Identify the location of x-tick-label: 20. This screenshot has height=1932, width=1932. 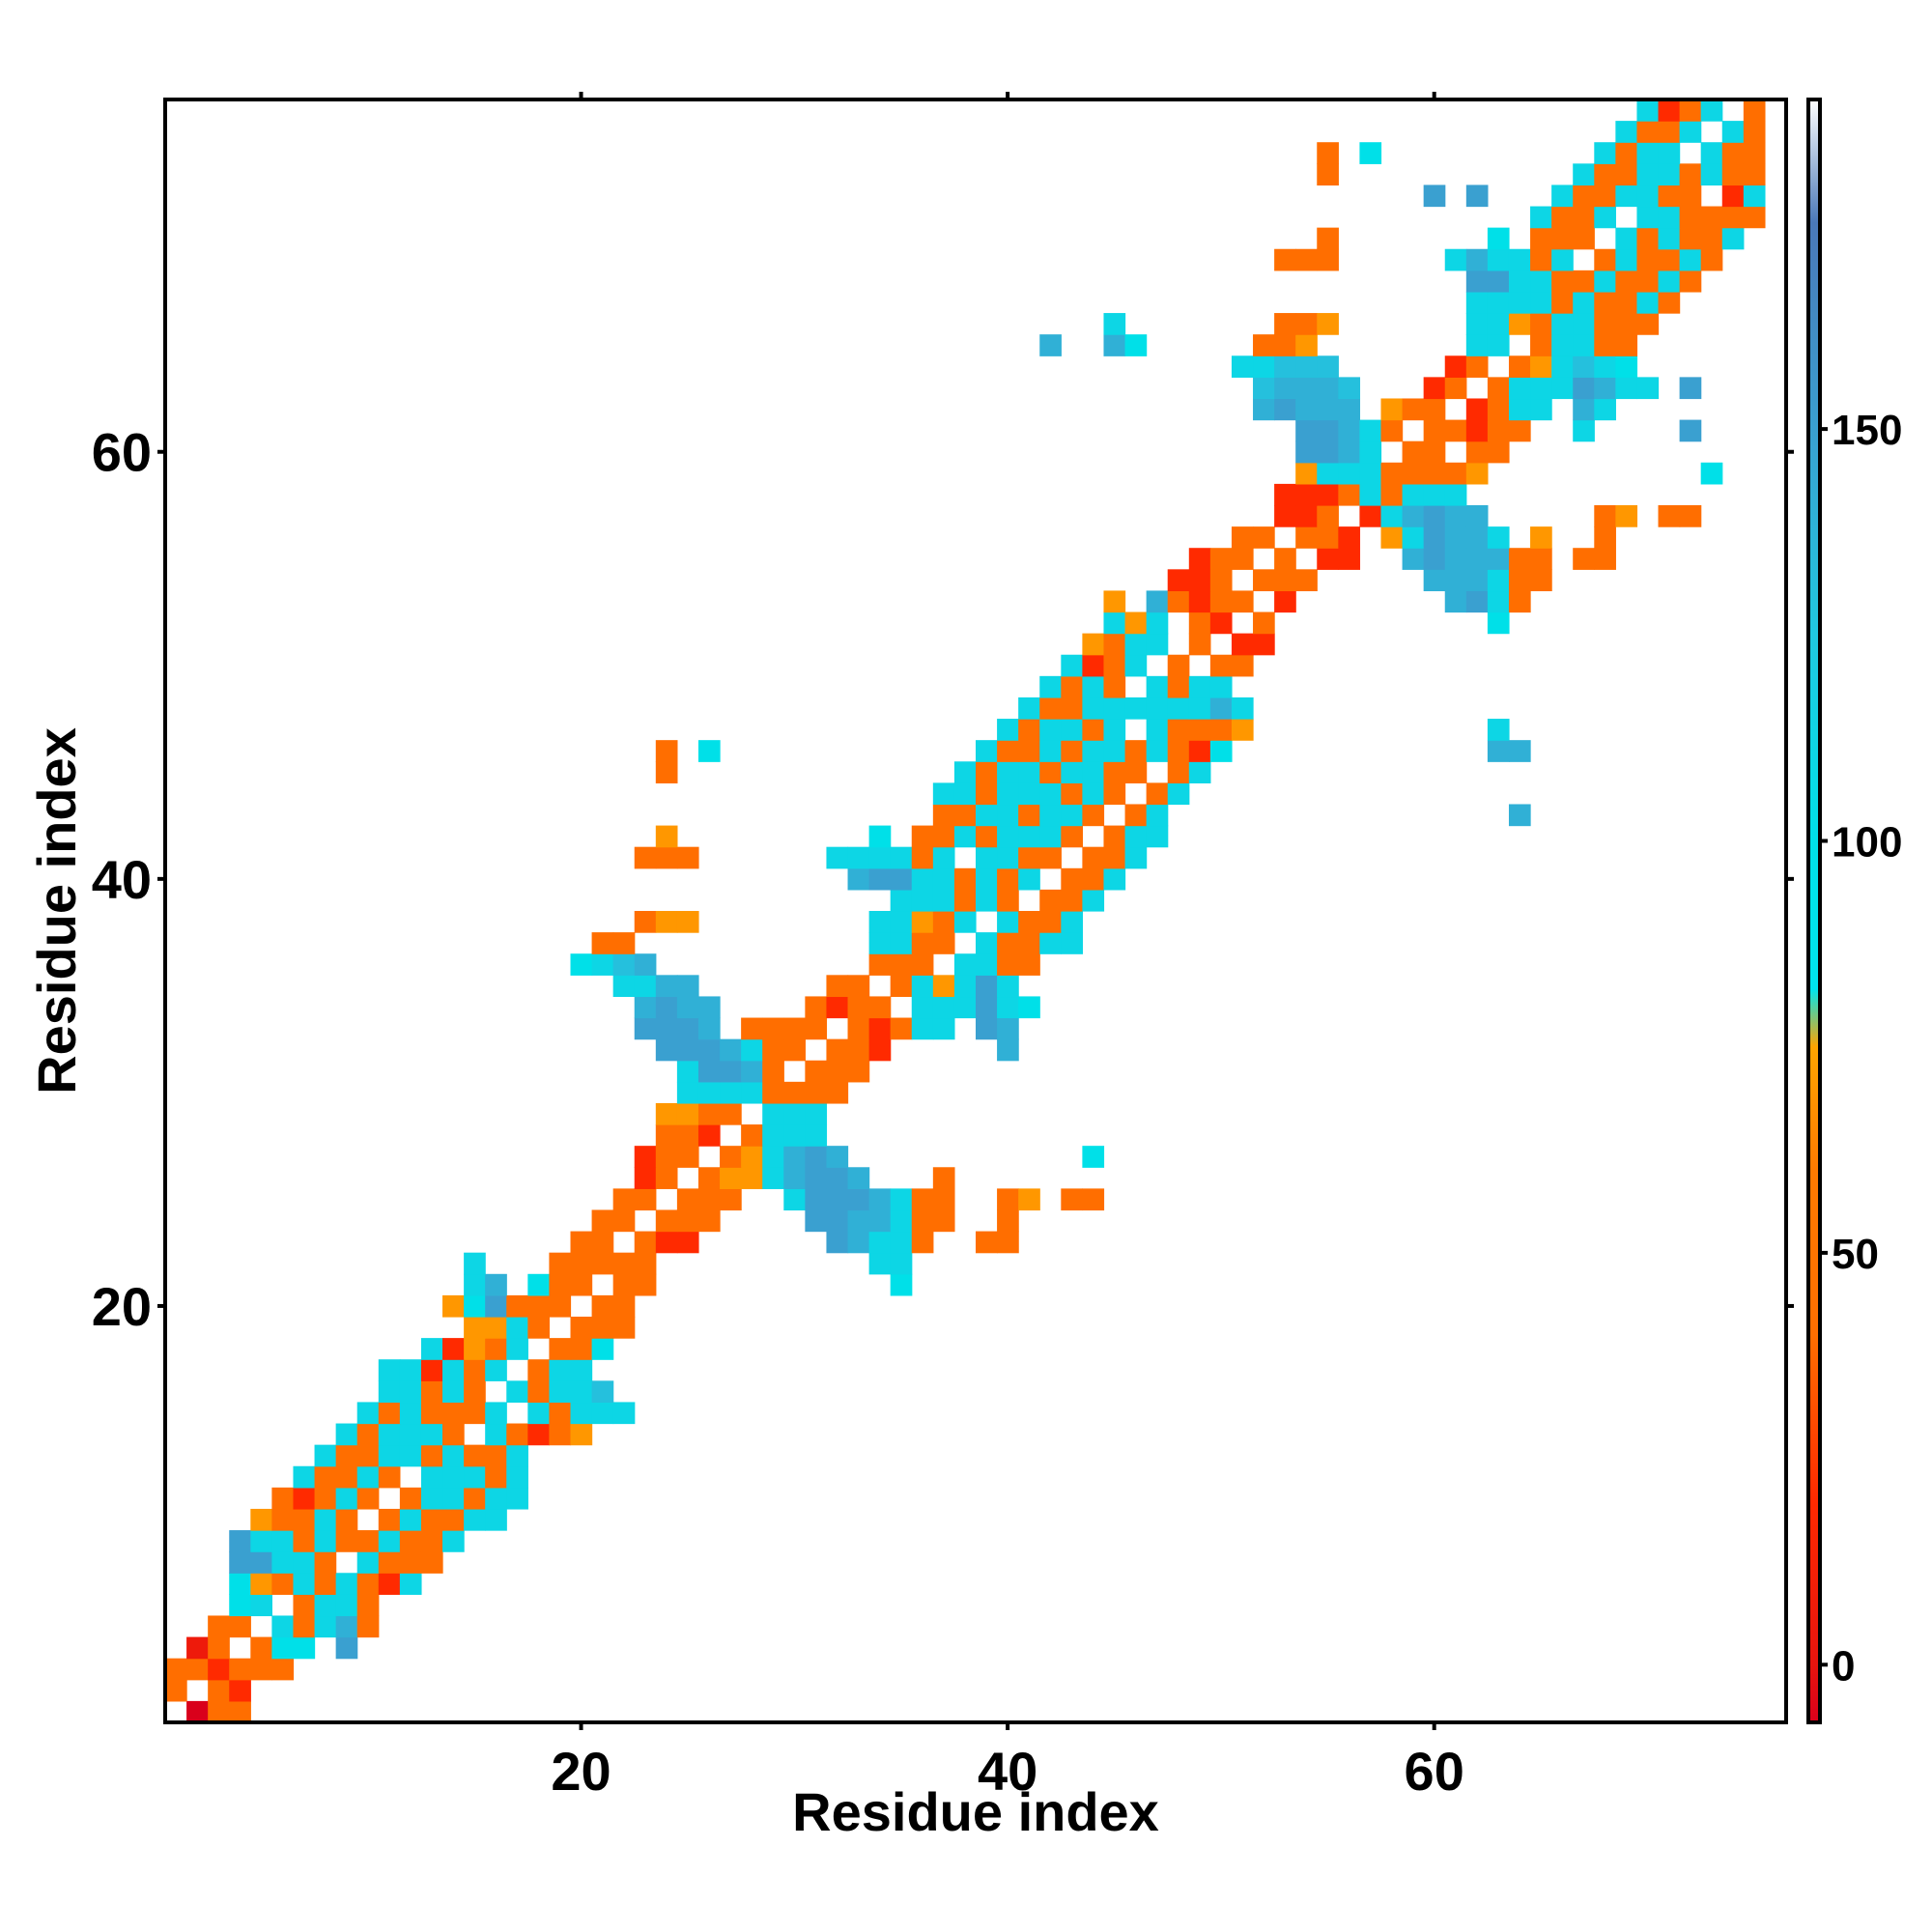
(581, 1771).